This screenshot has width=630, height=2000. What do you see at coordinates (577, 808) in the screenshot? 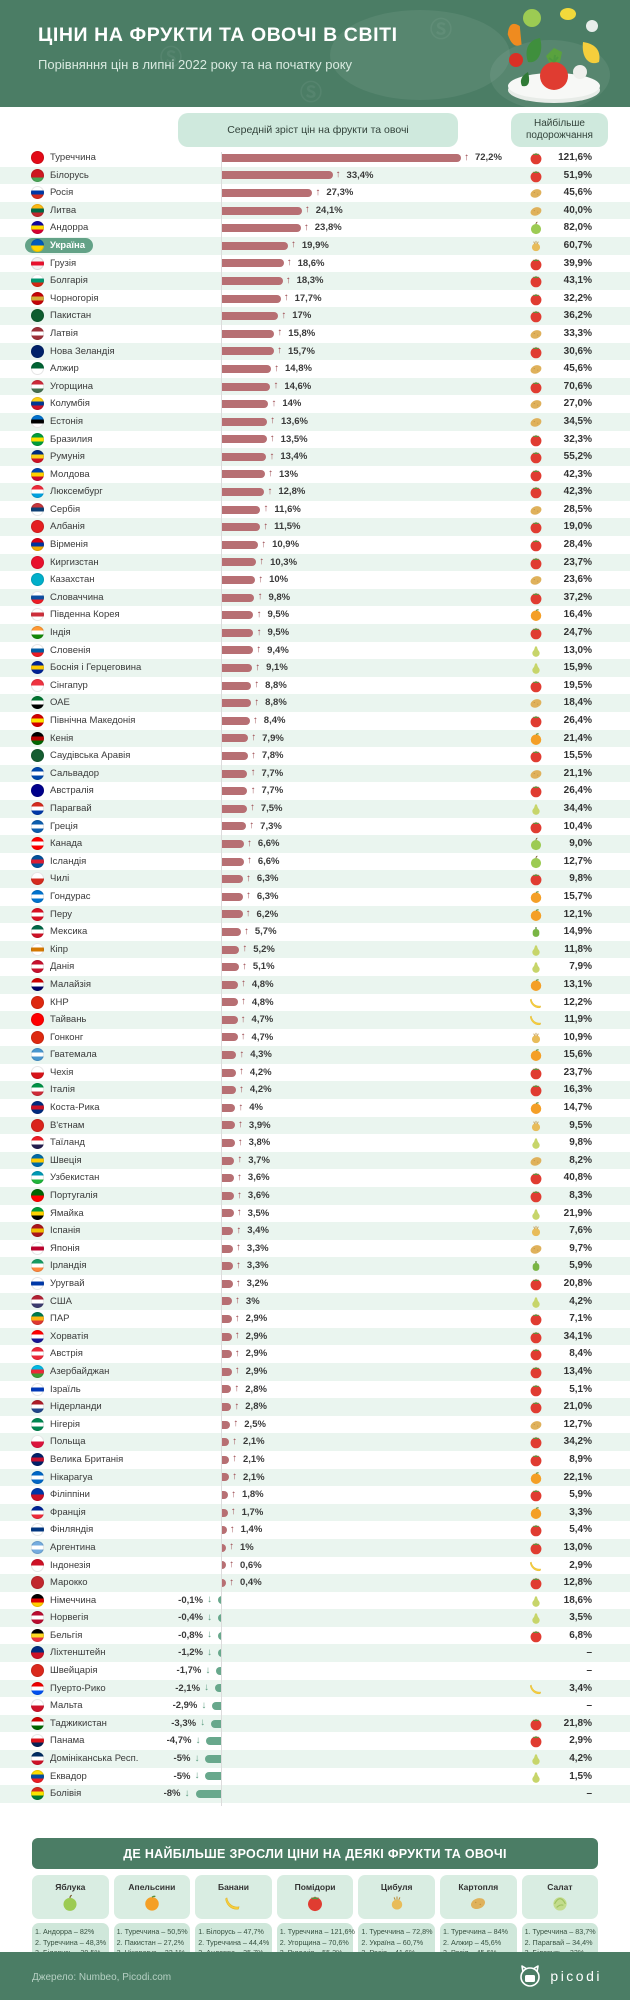
I see `top-product-value: 34,4%` at bounding box center [577, 808].